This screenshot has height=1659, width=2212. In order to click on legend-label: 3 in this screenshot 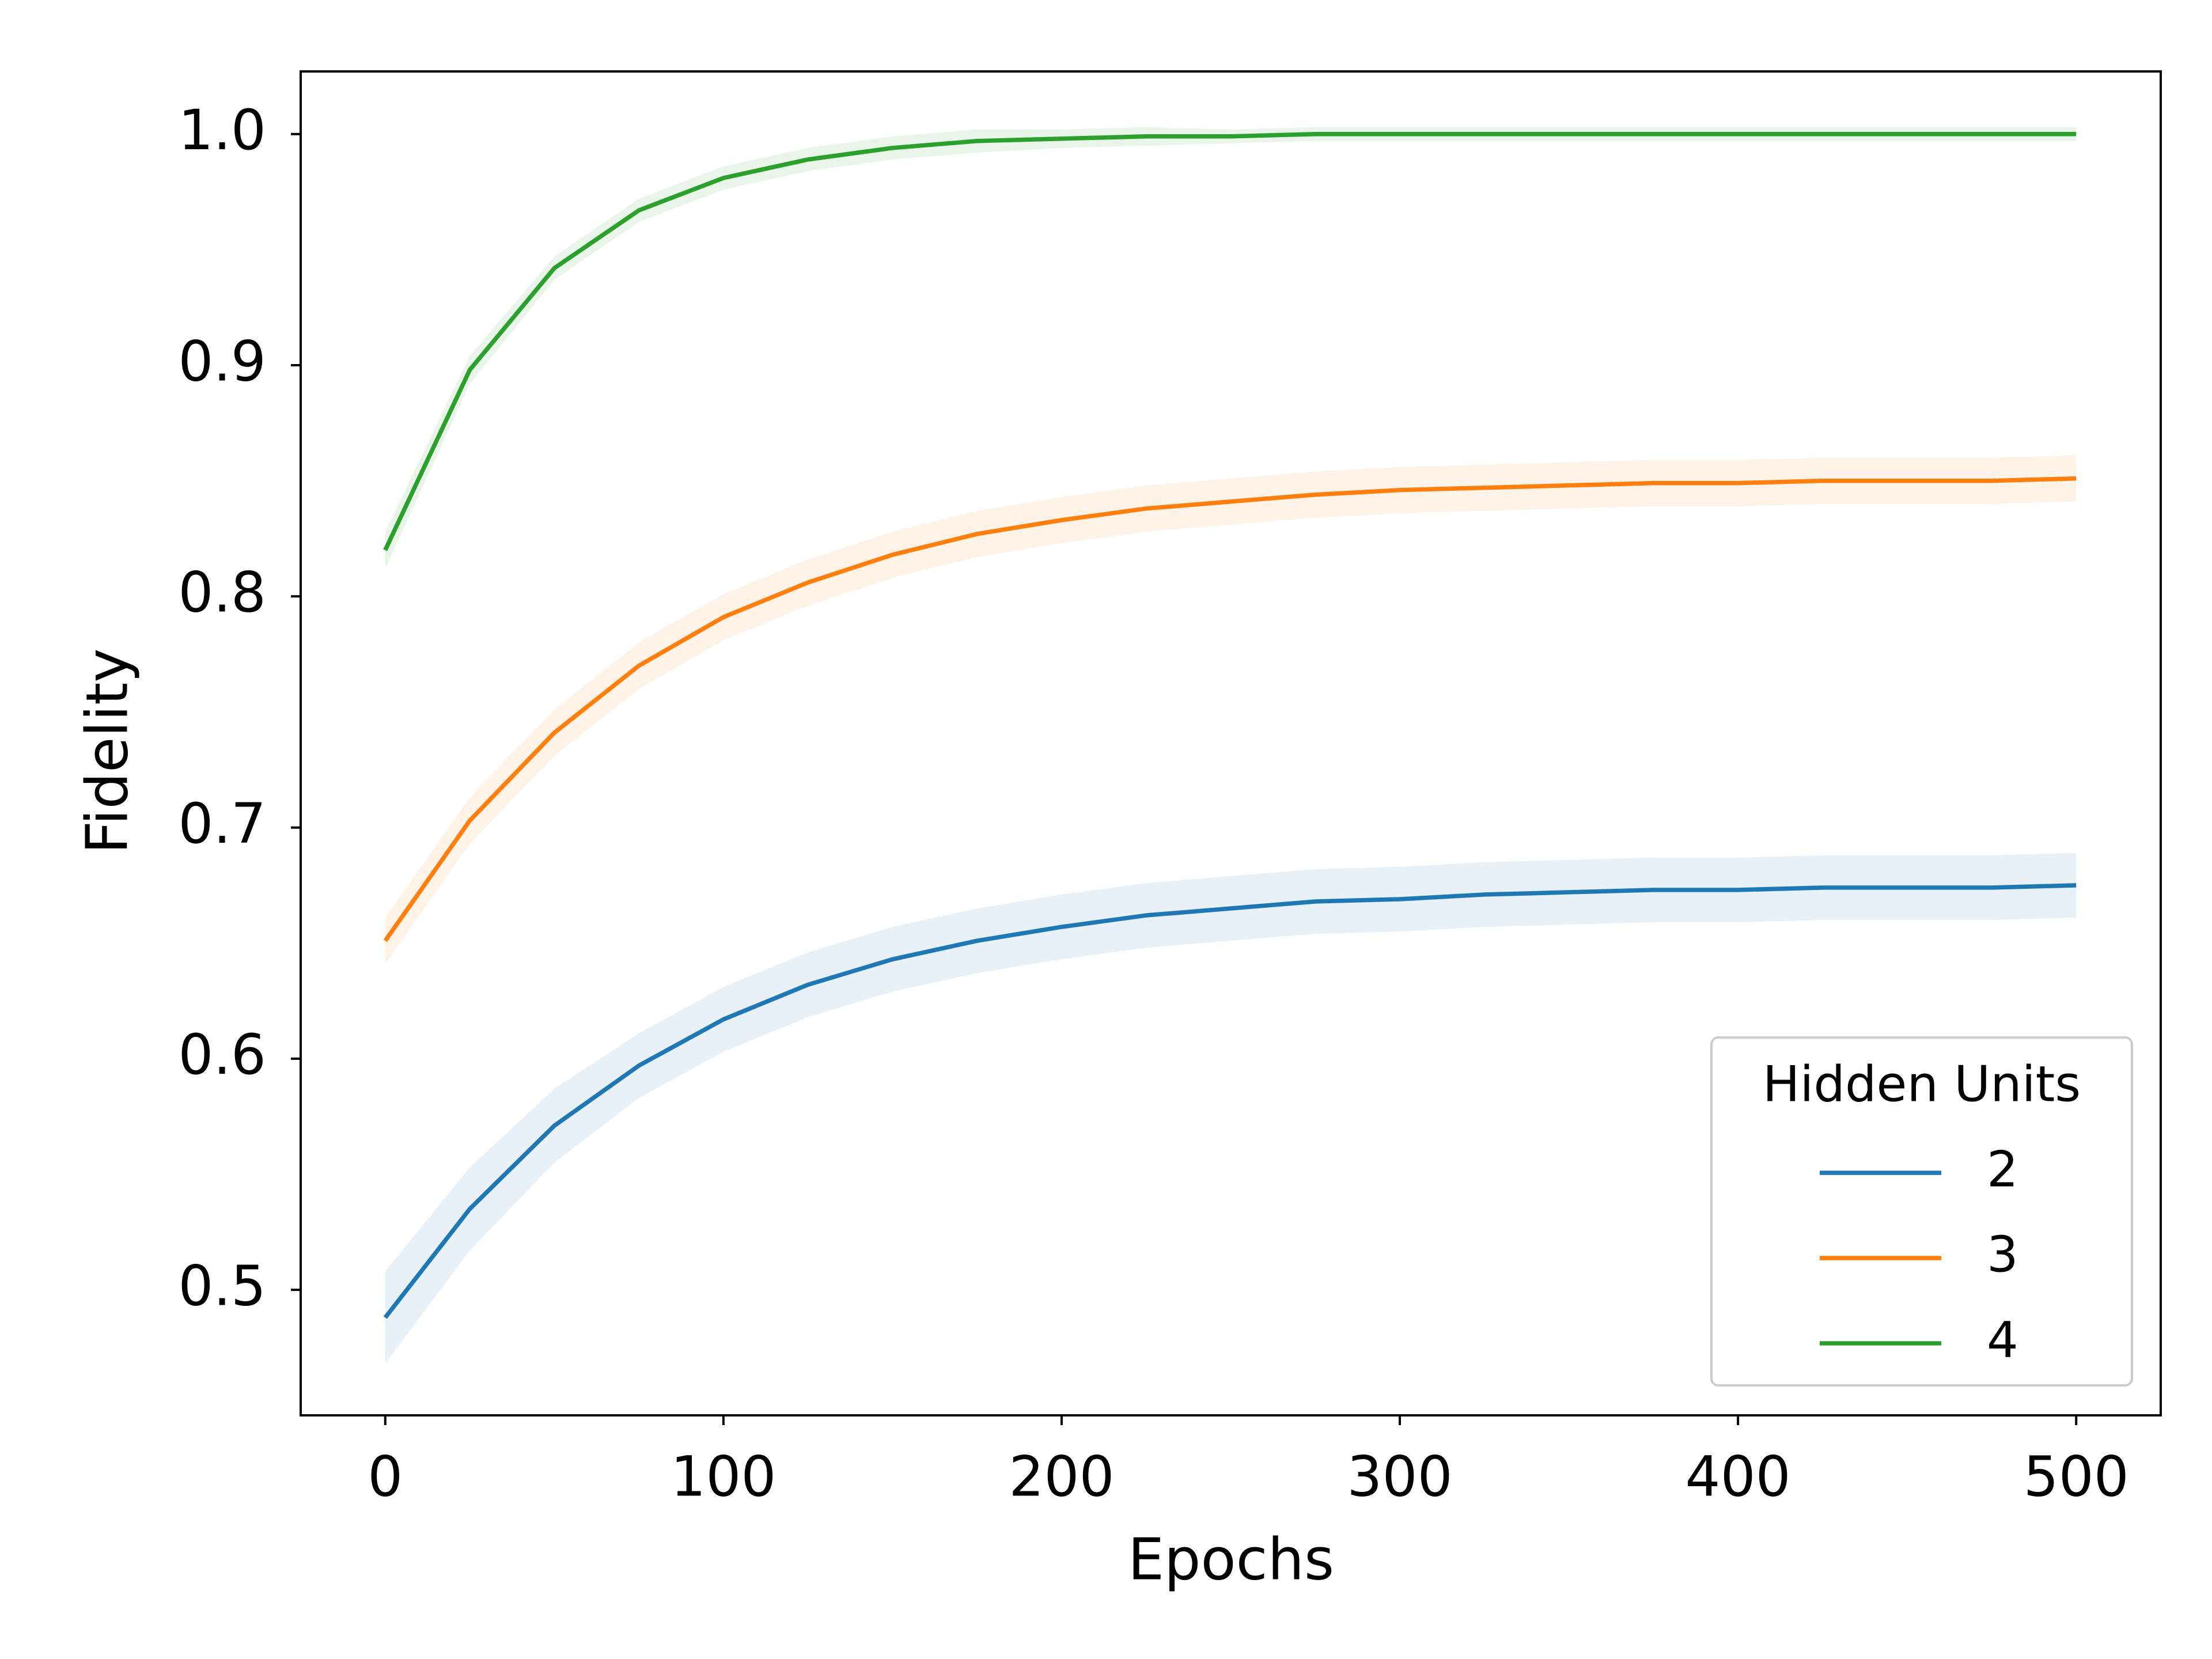, I will do `click(2002, 1254)`.